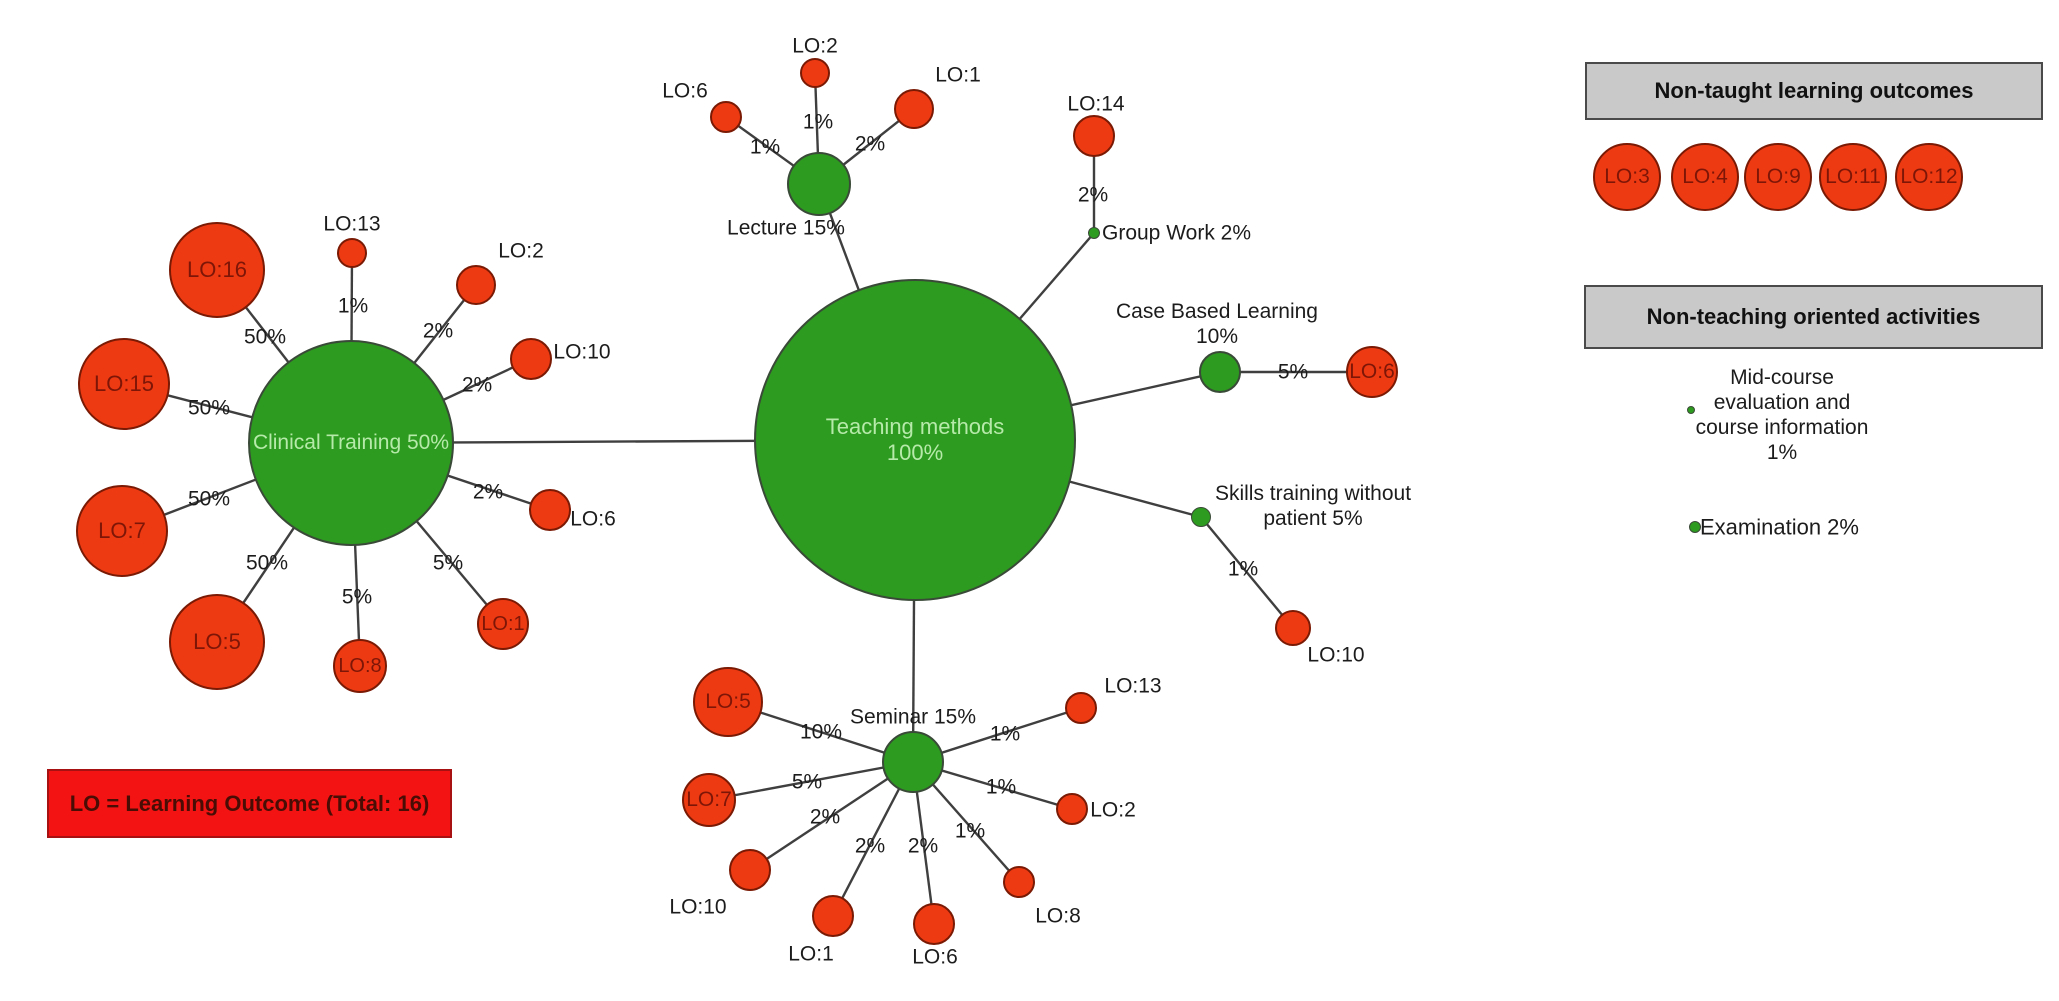 The width and height of the screenshot is (2059, 1001). Describe the element at coordinates (1779, 527) in the screenshot. I see `examination-label: Examination 2%` at that location.